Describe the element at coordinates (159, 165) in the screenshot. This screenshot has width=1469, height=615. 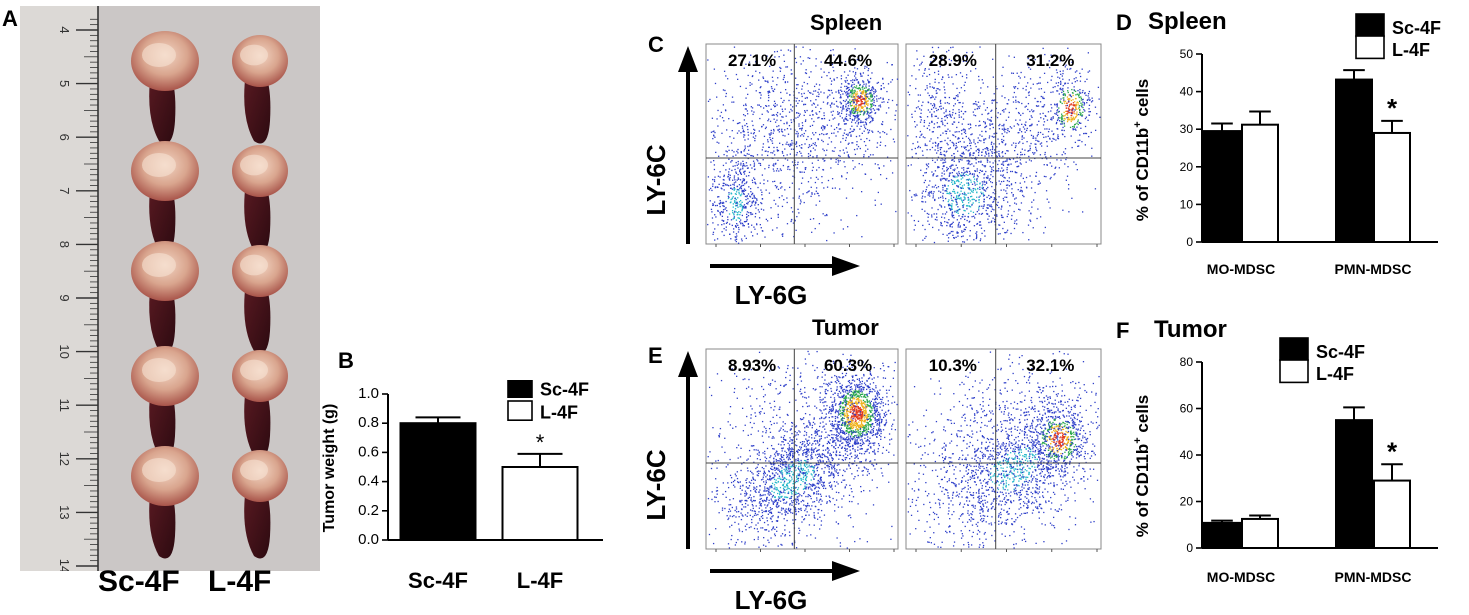
I see `tumor-highlight` at that location.